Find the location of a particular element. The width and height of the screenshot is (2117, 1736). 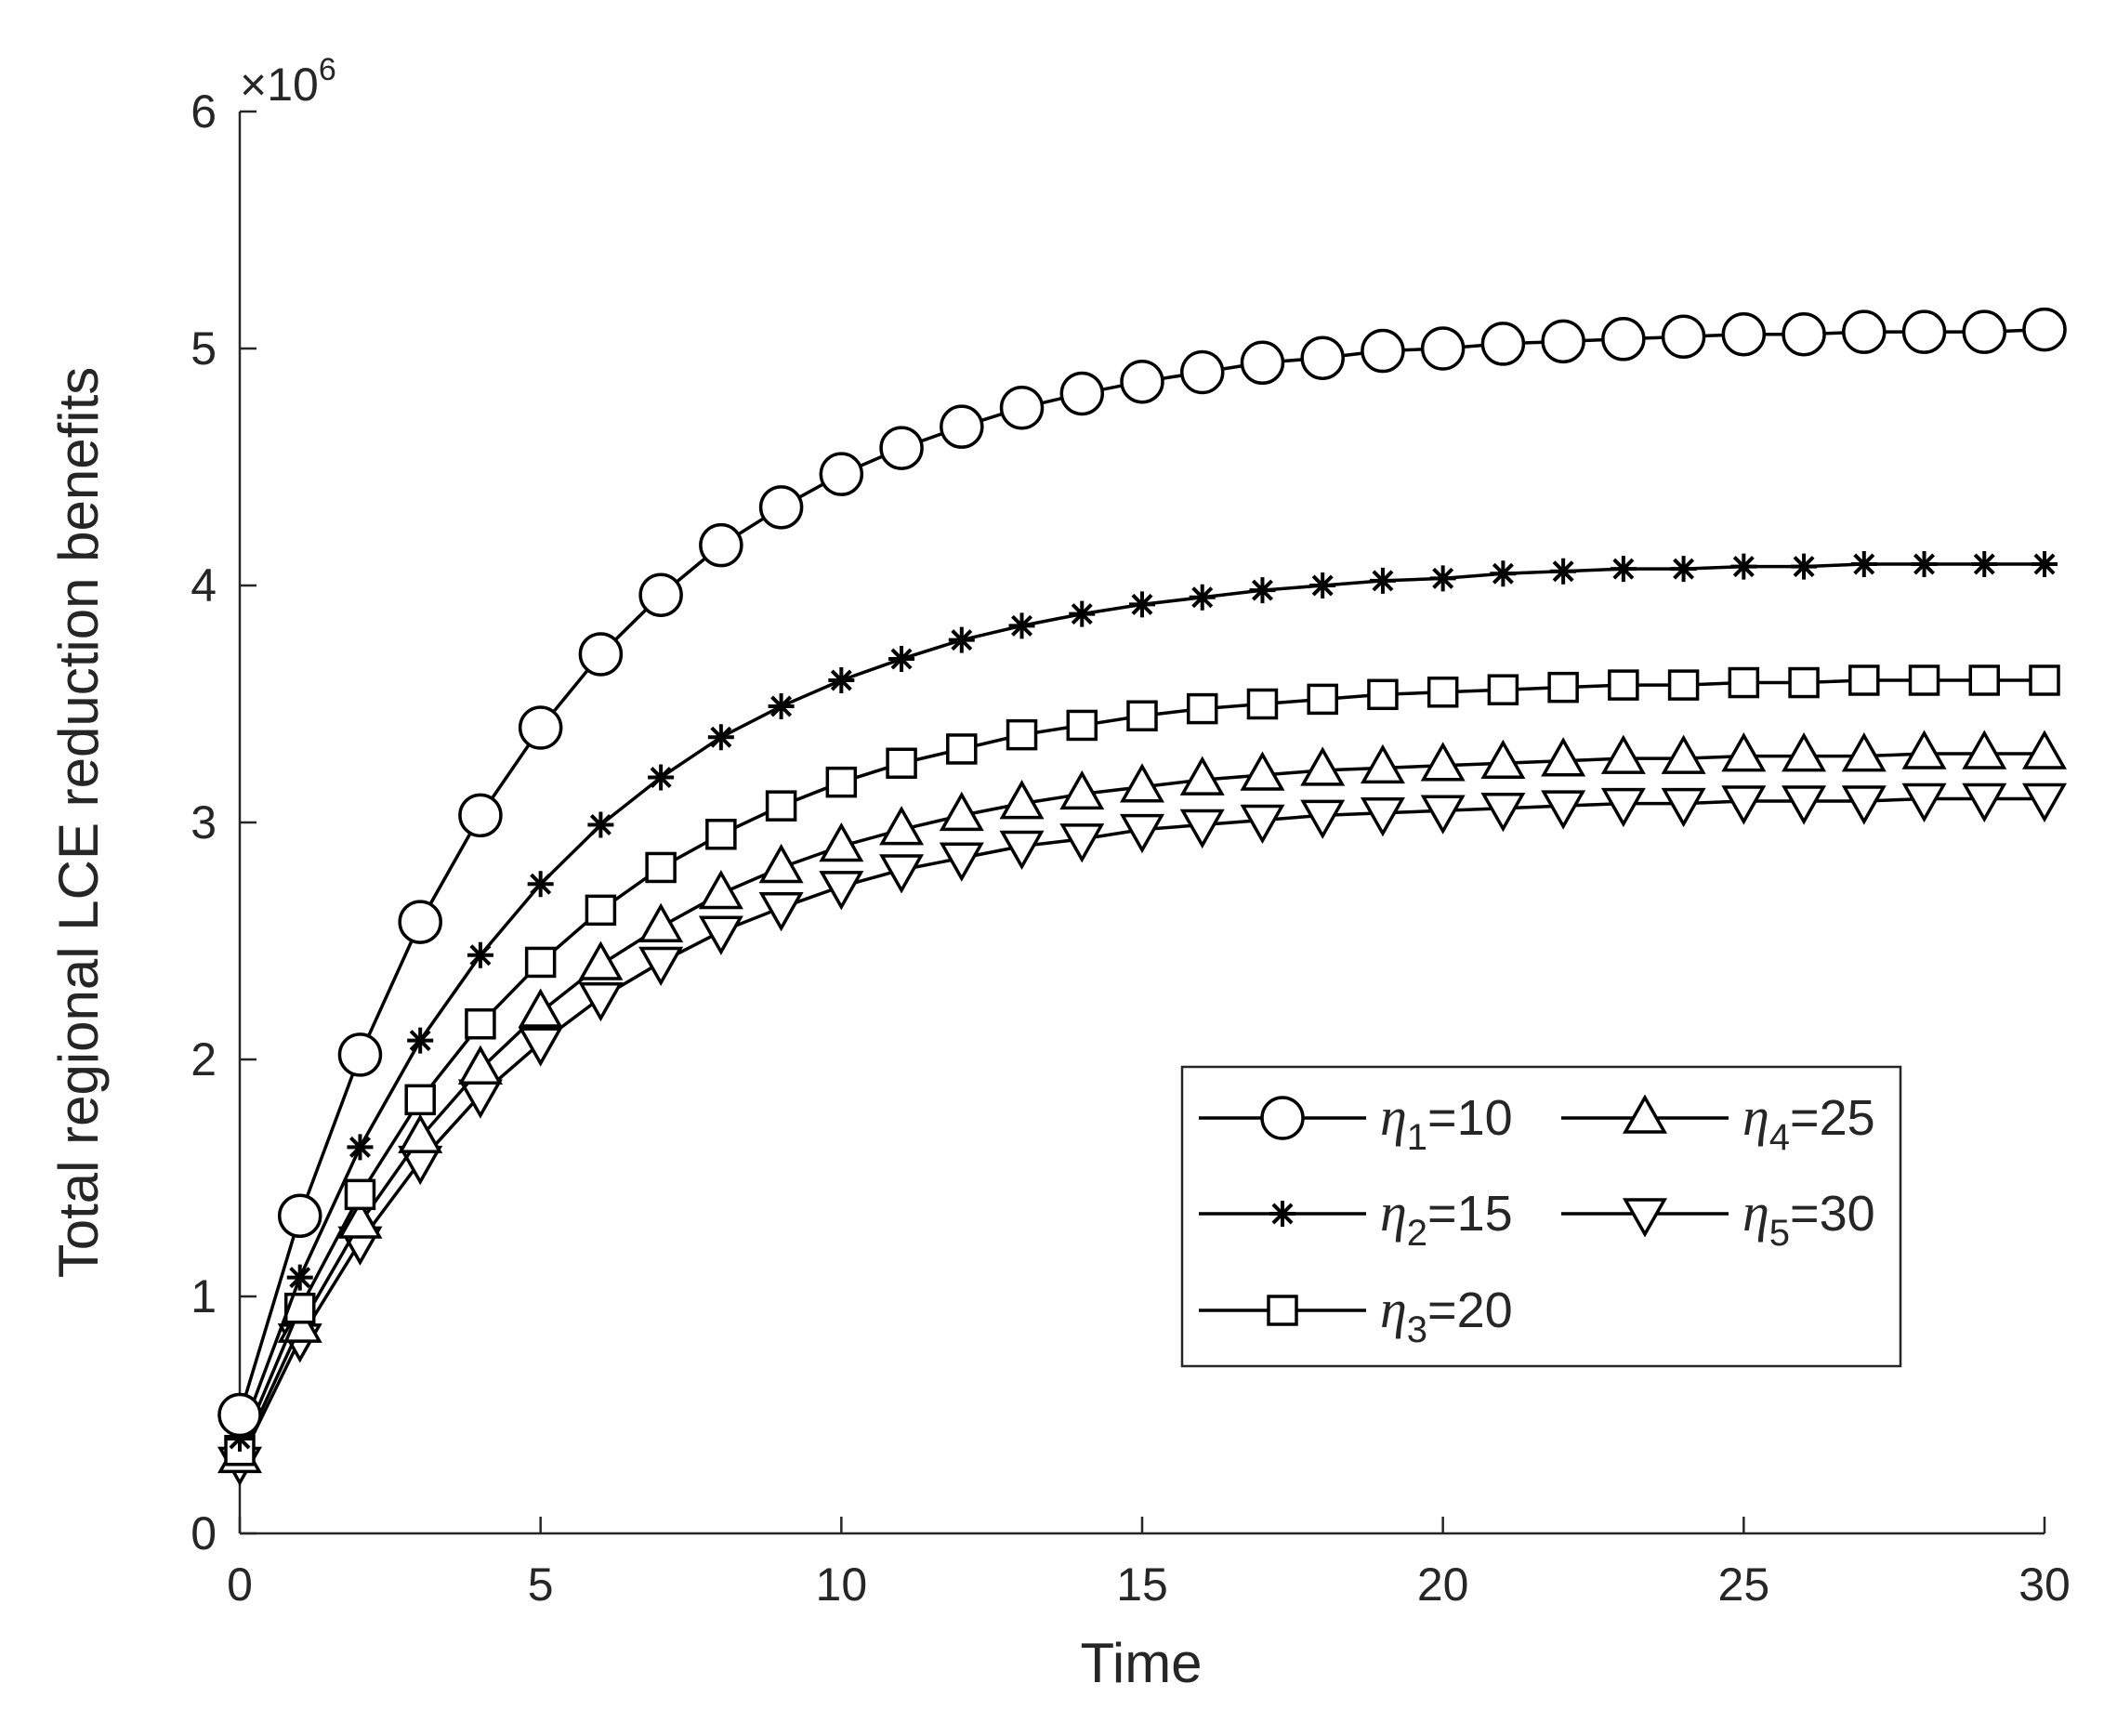

legend-entry: η5=30 is located at coordinates (1718, 1218).